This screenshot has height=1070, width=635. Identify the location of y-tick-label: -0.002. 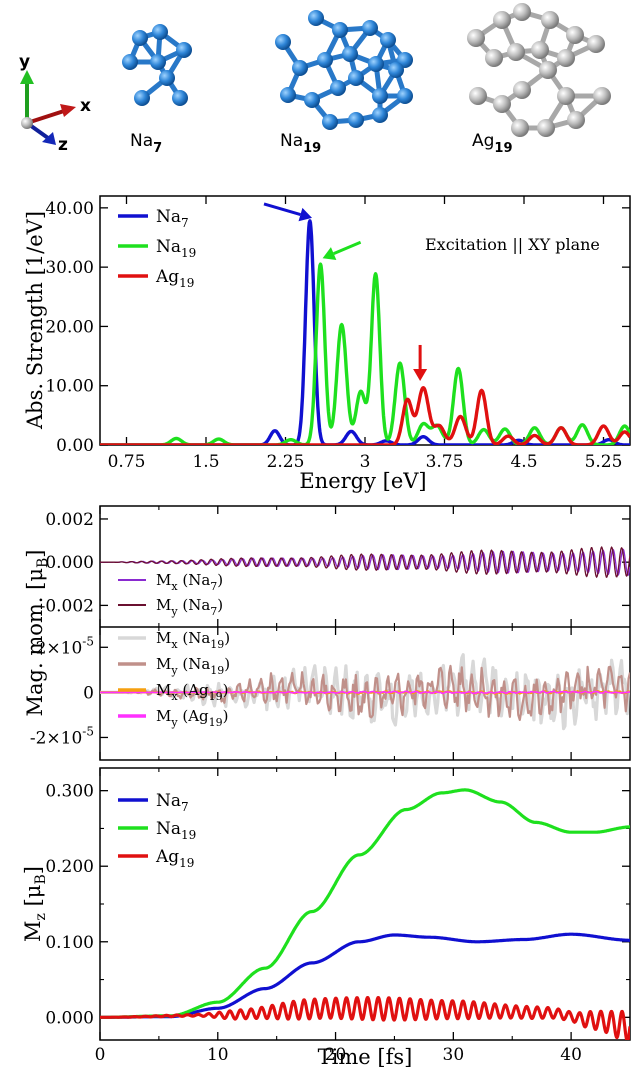
(67, 606).